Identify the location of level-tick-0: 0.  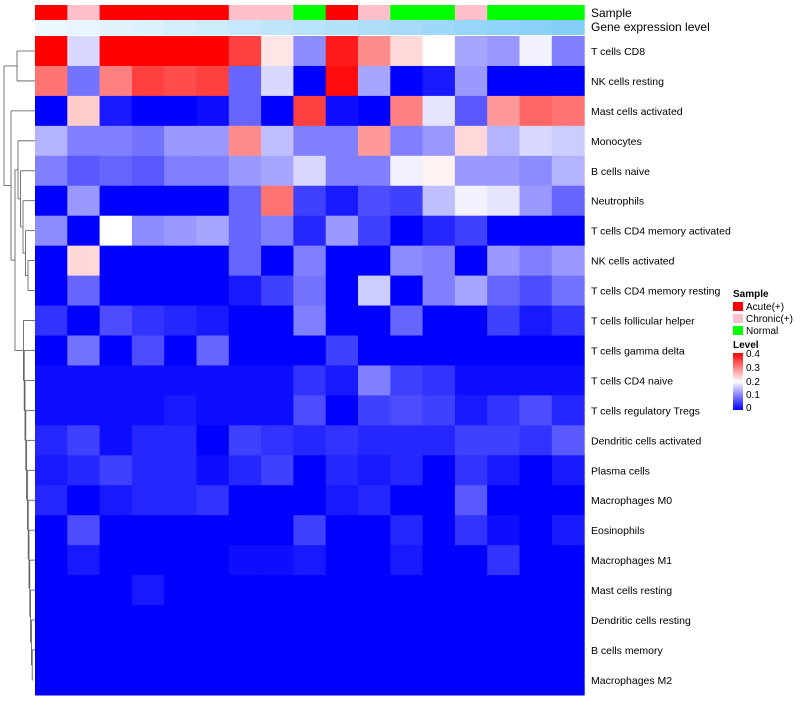
(749, 408).